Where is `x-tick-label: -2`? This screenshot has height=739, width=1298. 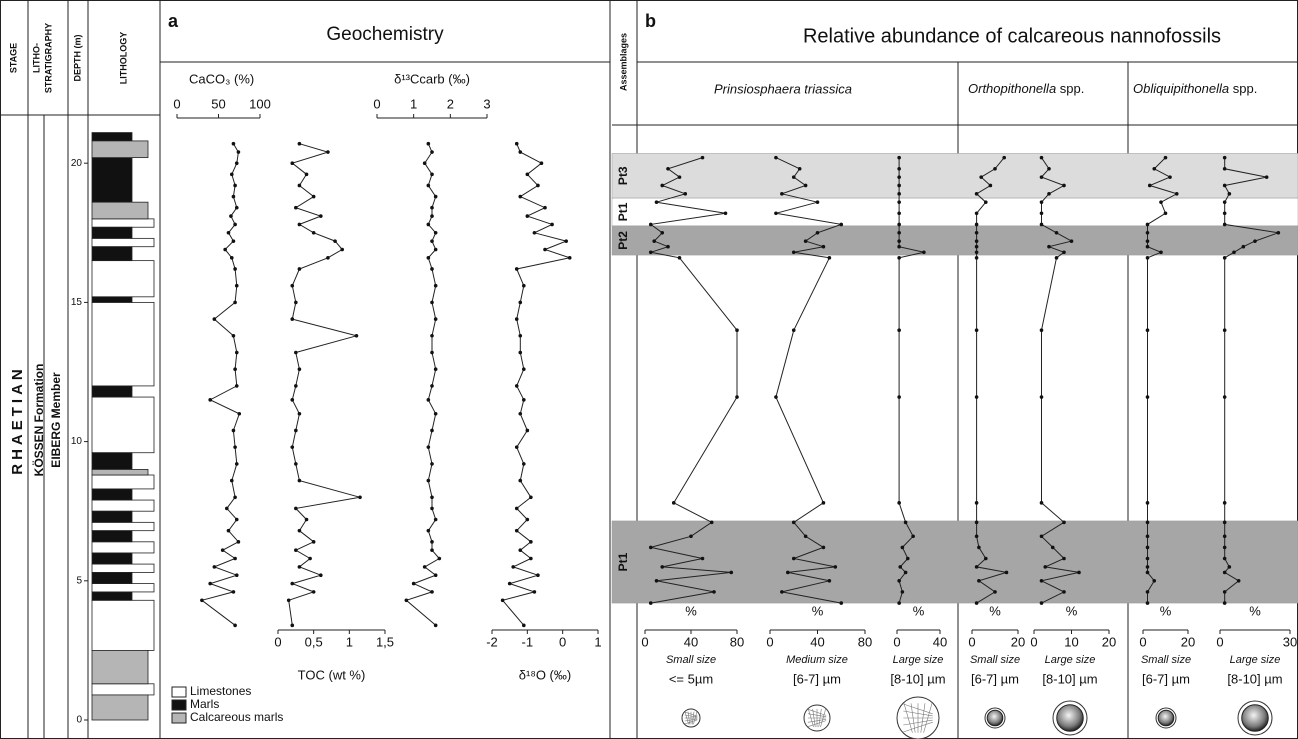 x-tick-label: -2 is located at coordinates (492, 641).